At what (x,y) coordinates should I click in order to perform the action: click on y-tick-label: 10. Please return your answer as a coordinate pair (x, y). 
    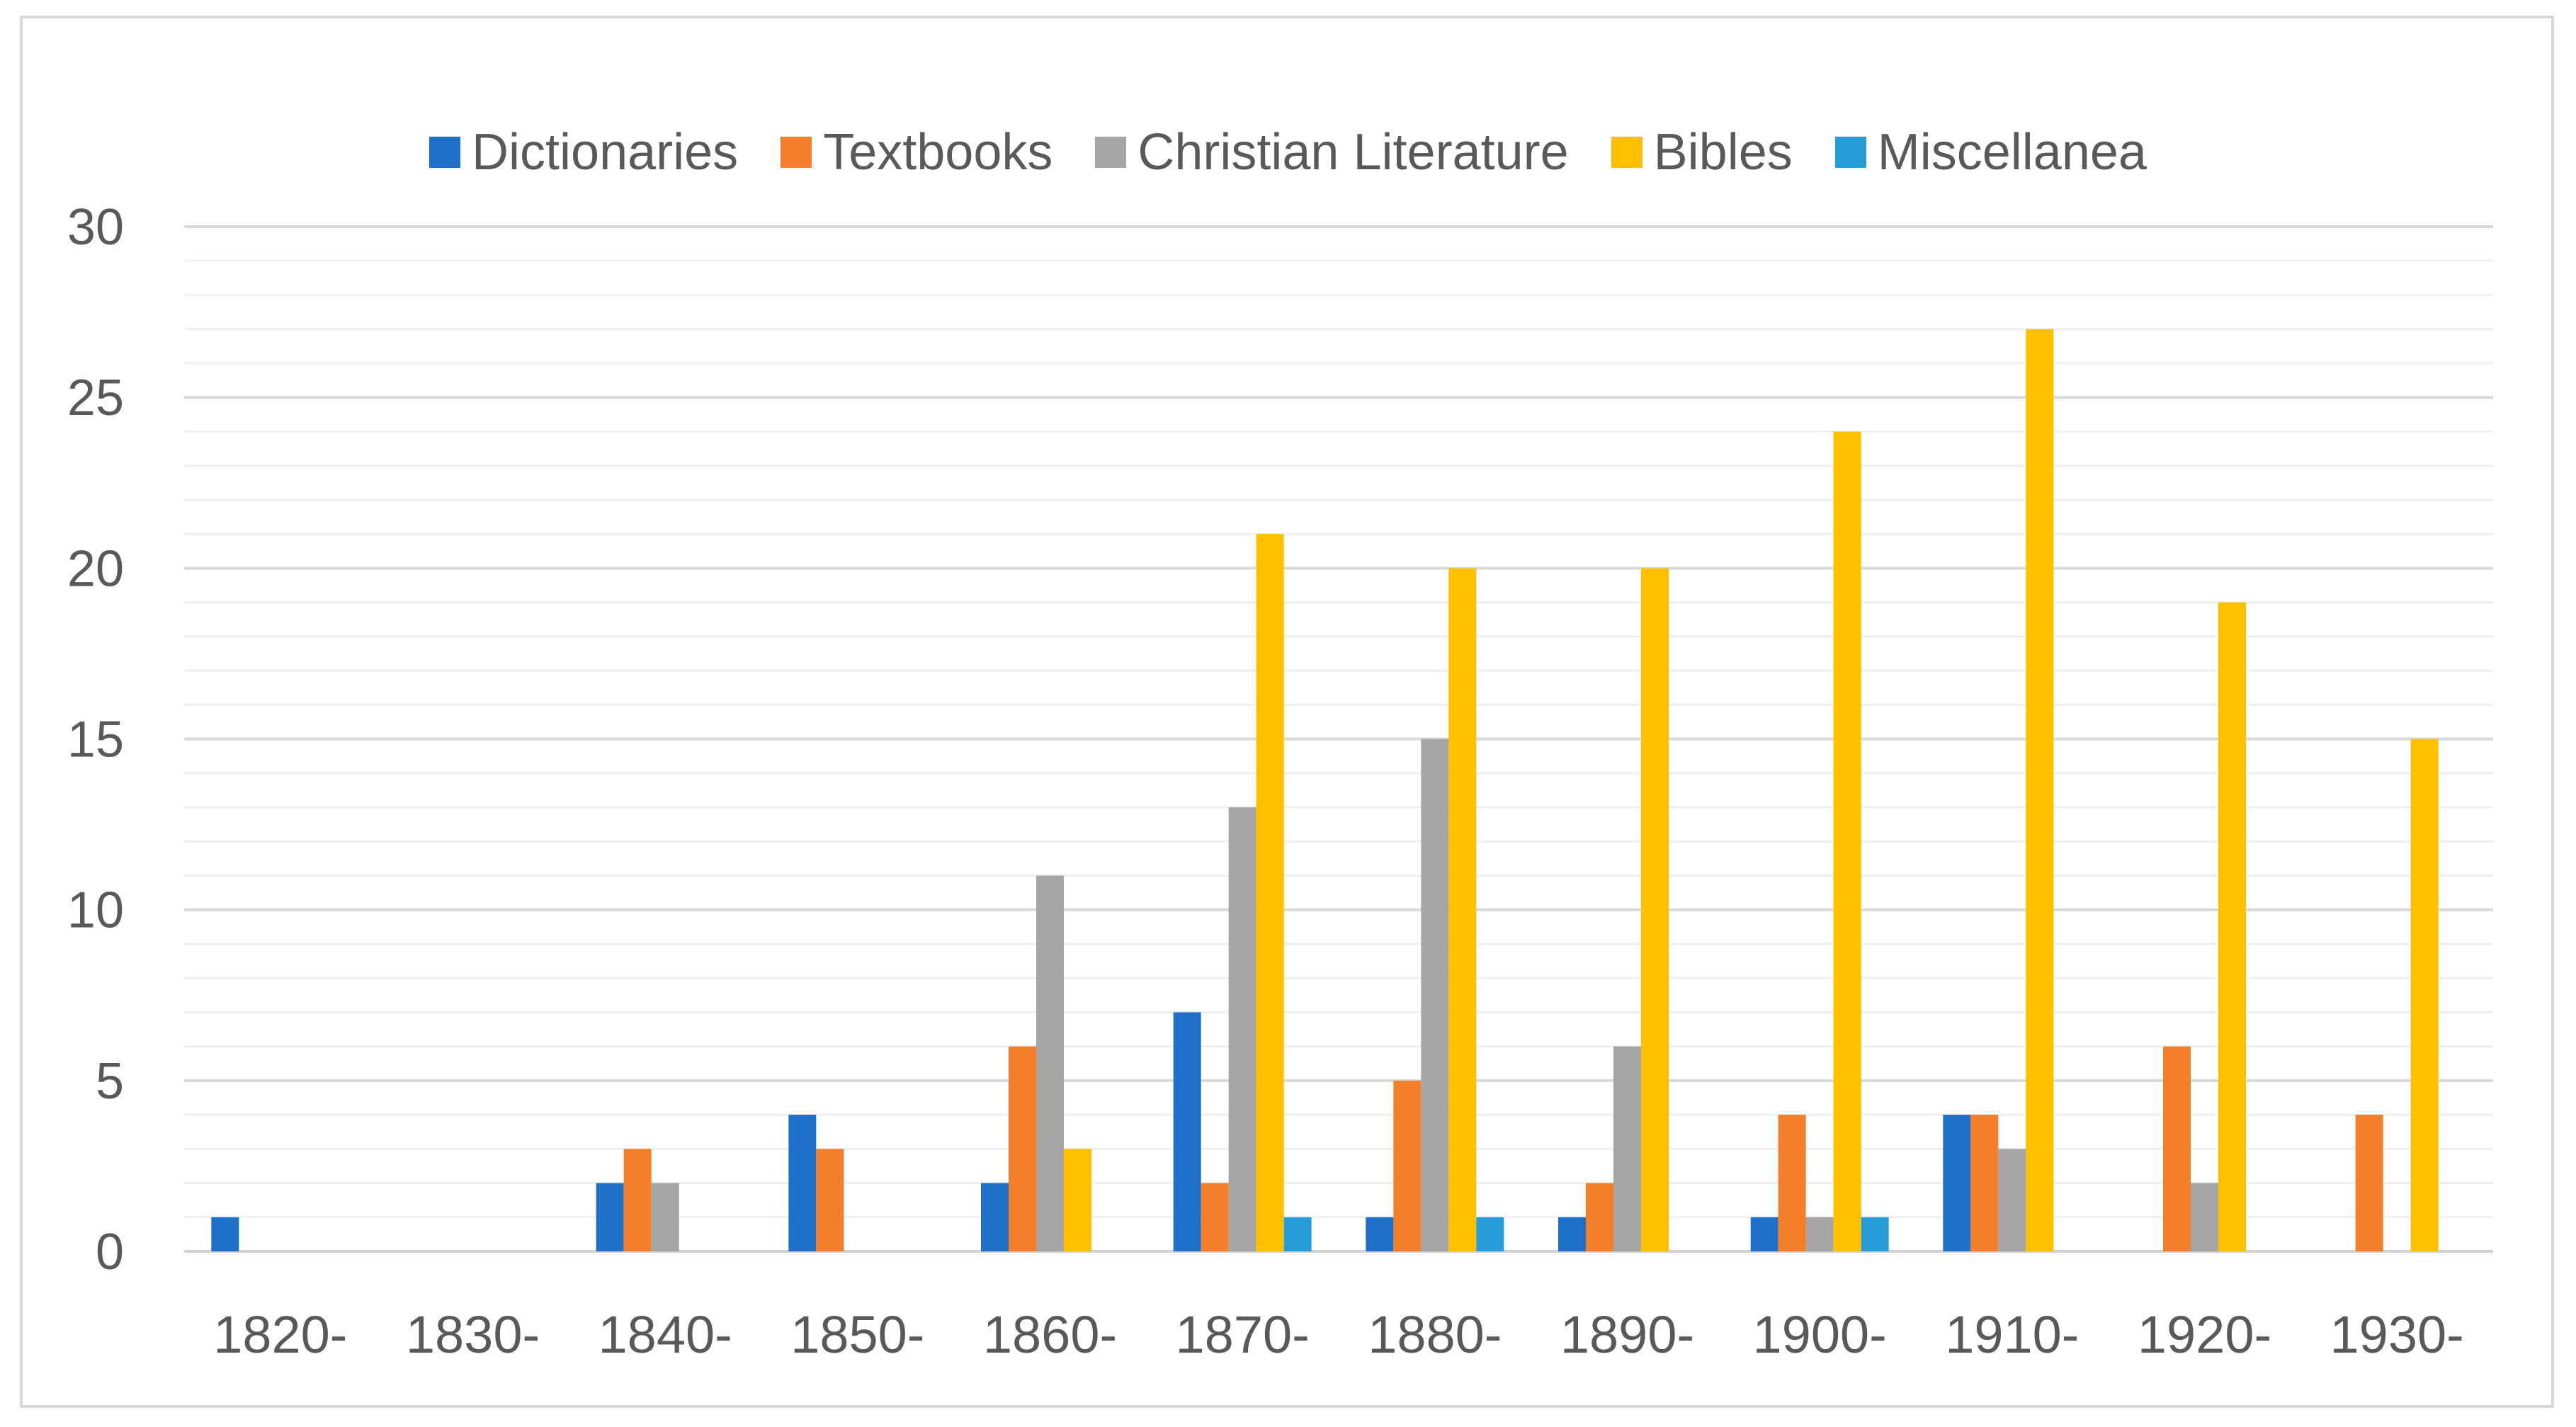
    Looking at the image, I should click on (95, 910).